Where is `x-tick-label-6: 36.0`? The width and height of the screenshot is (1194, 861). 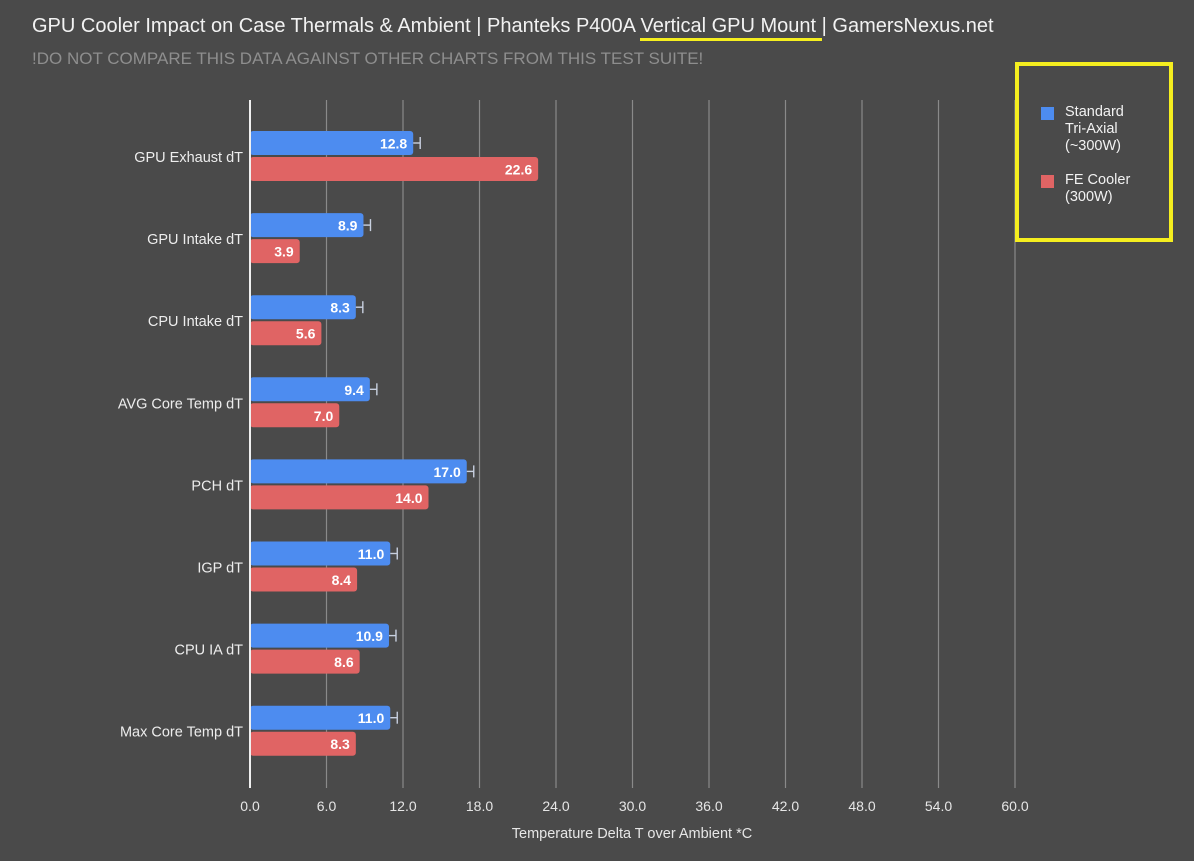
x-tick-label-6: 36.0 is located at coordinates (708, 806).